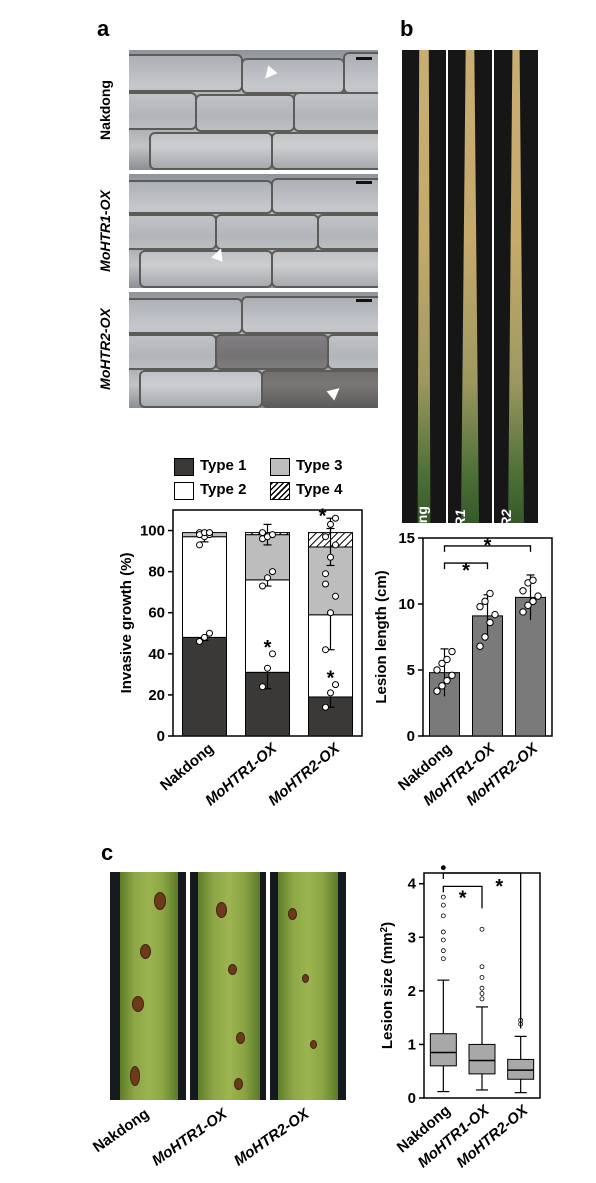 The height and width of the screenshot is (1183, 596). What do you see at coordinates (516, 286) in the screenshot?
I see `leaf-b-mohtr2: MoHTR2 OX` at bounding box center [516, 286].